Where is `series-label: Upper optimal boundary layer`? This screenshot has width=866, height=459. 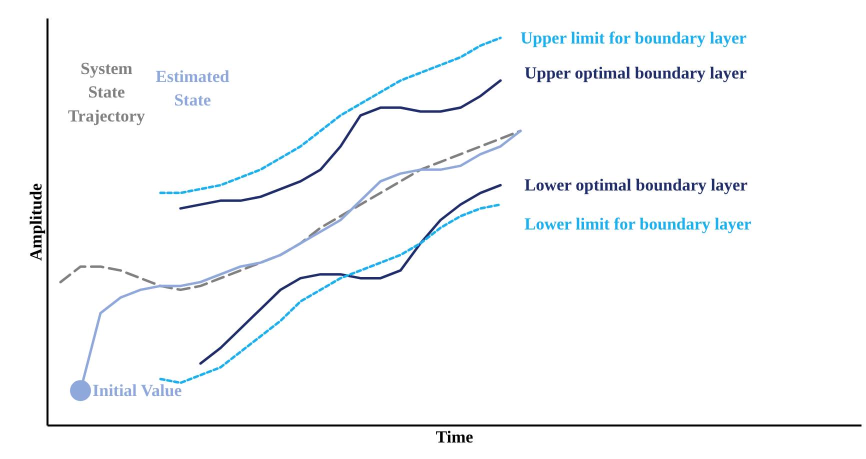 series-label: Upper optimal boundary layer is located at coordinates (636, 72).